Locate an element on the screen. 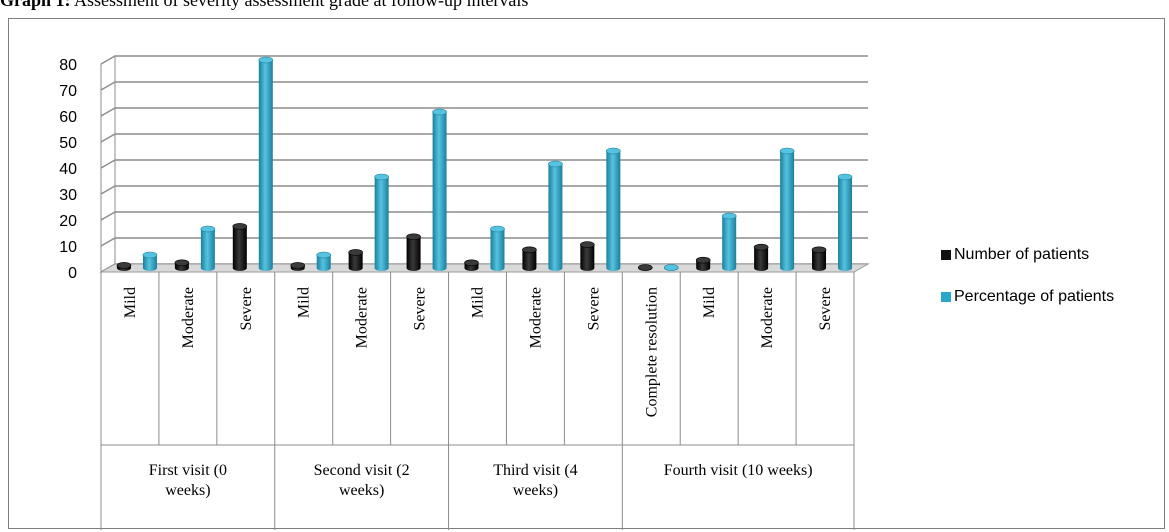  group-label: Fourth visit (10 weeks) is located at coordinates (738, 470).